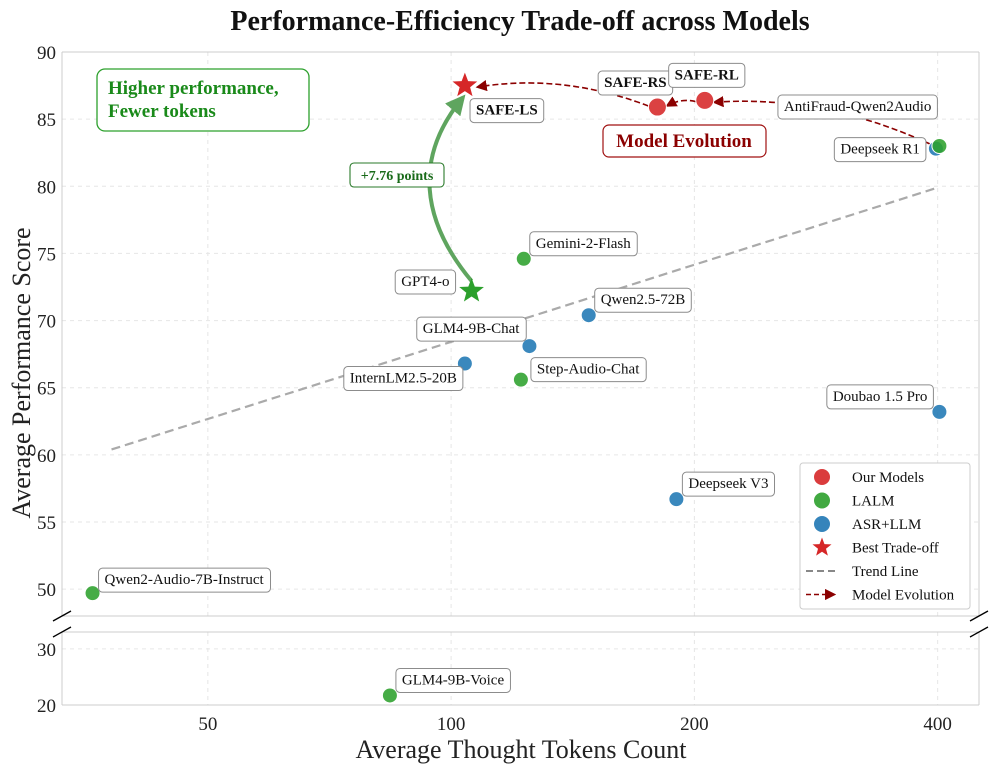 The width and height of the screenshot is (997, 773). Describe the element at coordinates (885, 572) in the screenshot. I see `legend-label-trend-line: Trend Line` at that location.